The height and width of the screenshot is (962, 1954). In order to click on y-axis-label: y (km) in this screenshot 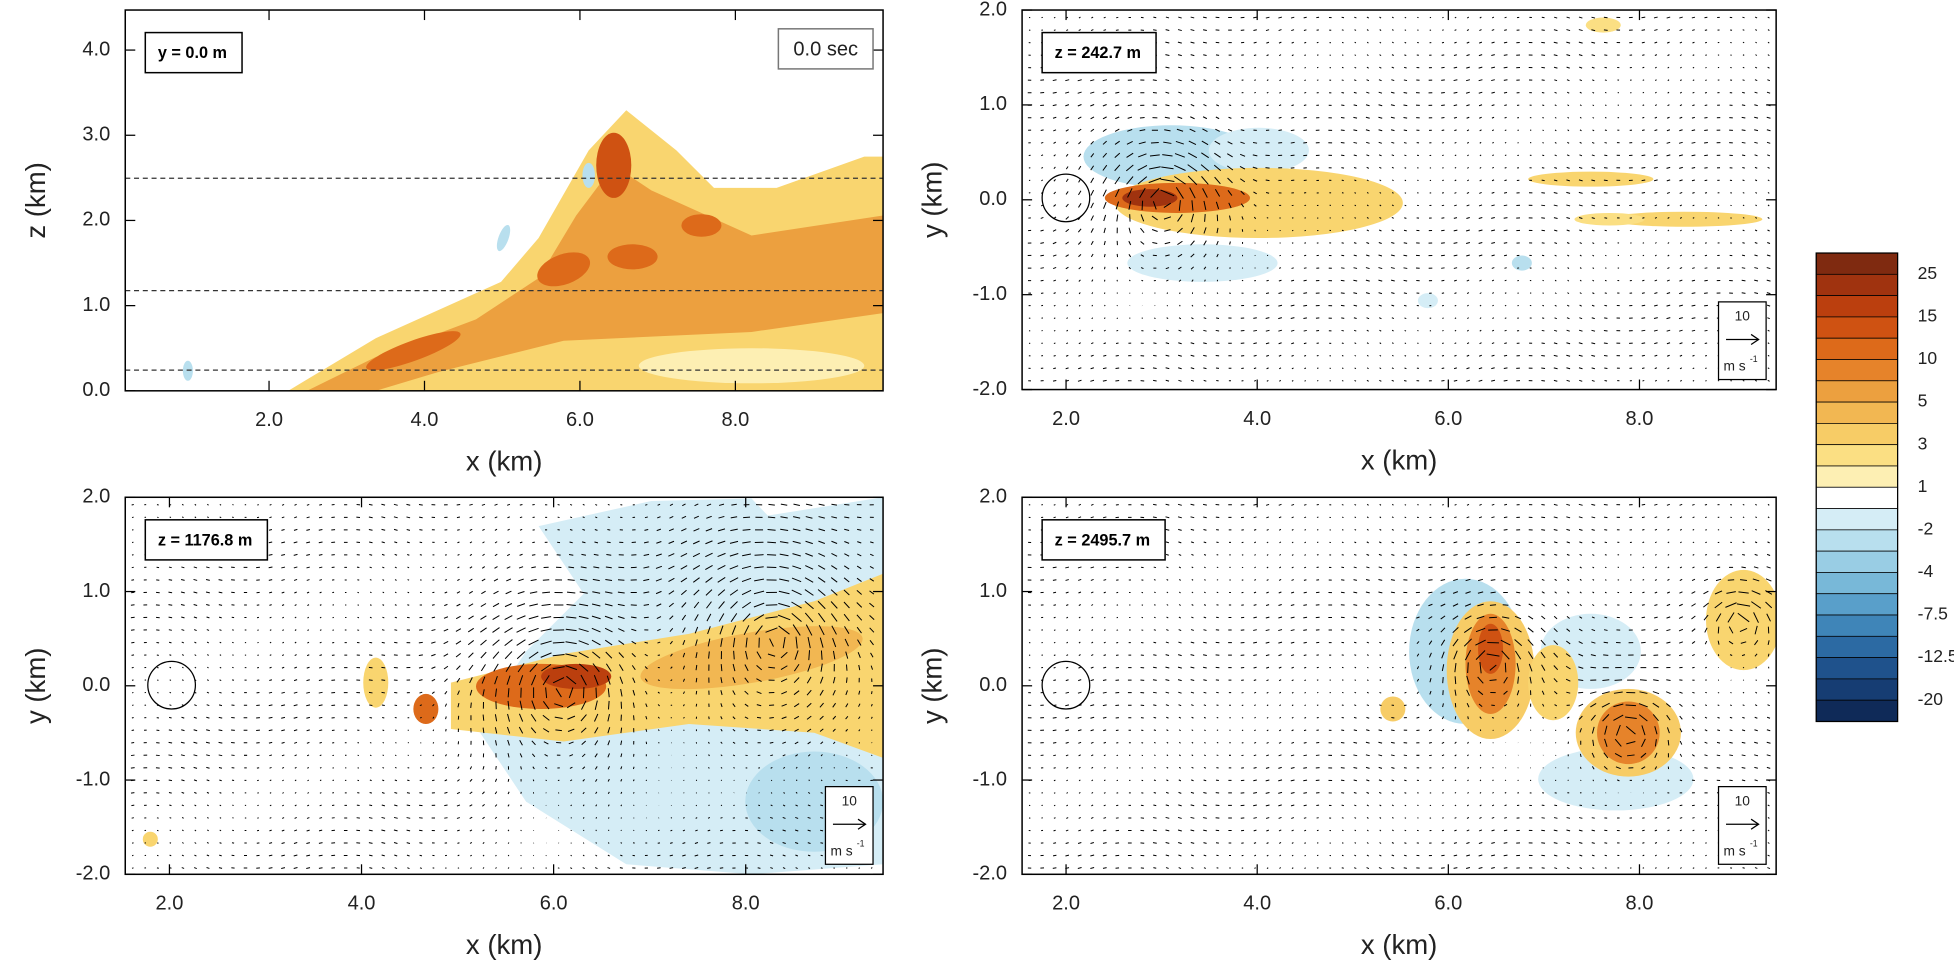, I will do `click(932, 200)`.